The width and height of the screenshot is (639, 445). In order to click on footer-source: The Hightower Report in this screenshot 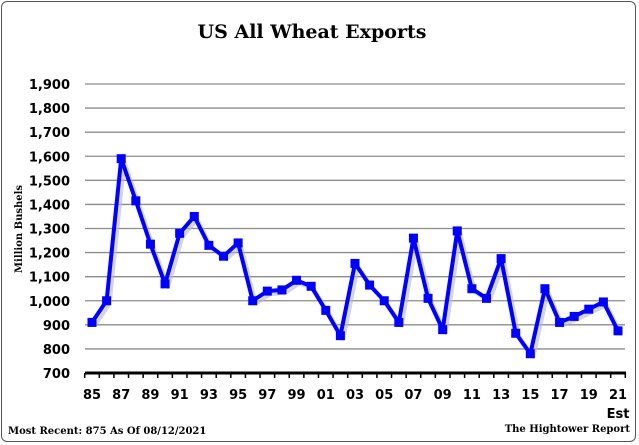, I will do `click(568, 429)`.